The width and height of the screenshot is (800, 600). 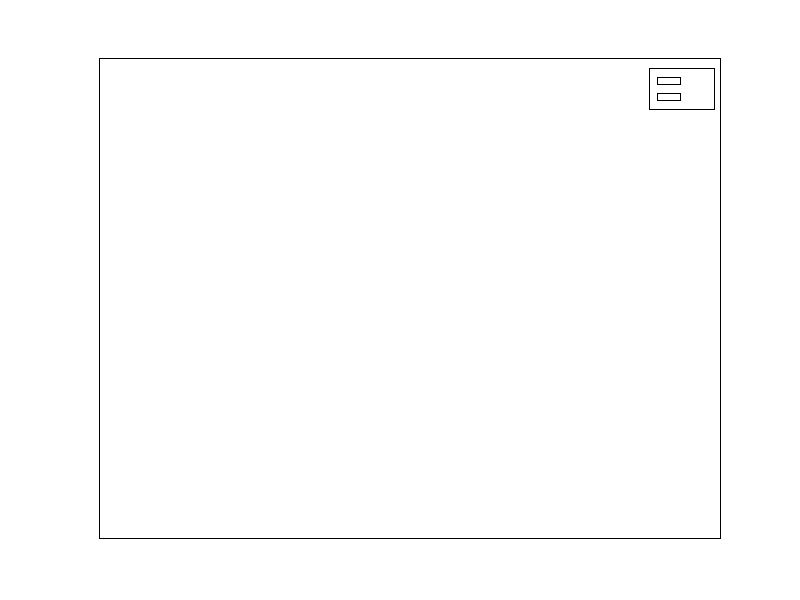 What do you see at coordinates (685, 97) in the screenshot?
I see `legend-entry-fp` at bounding box center [685, 97].